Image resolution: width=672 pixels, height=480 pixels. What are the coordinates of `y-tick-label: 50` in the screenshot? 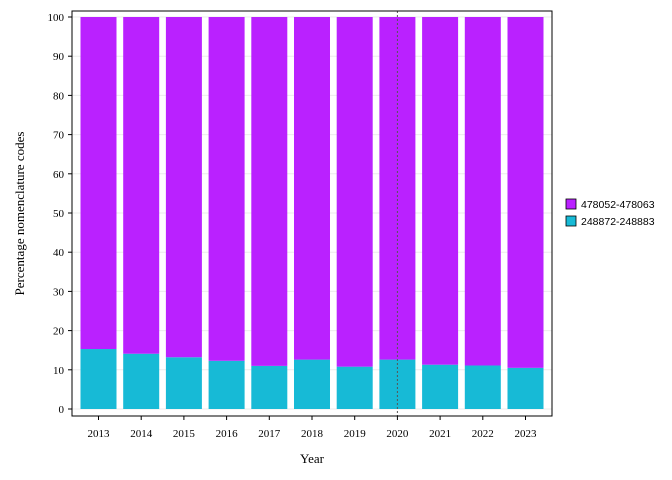 It's located at (59, 214).